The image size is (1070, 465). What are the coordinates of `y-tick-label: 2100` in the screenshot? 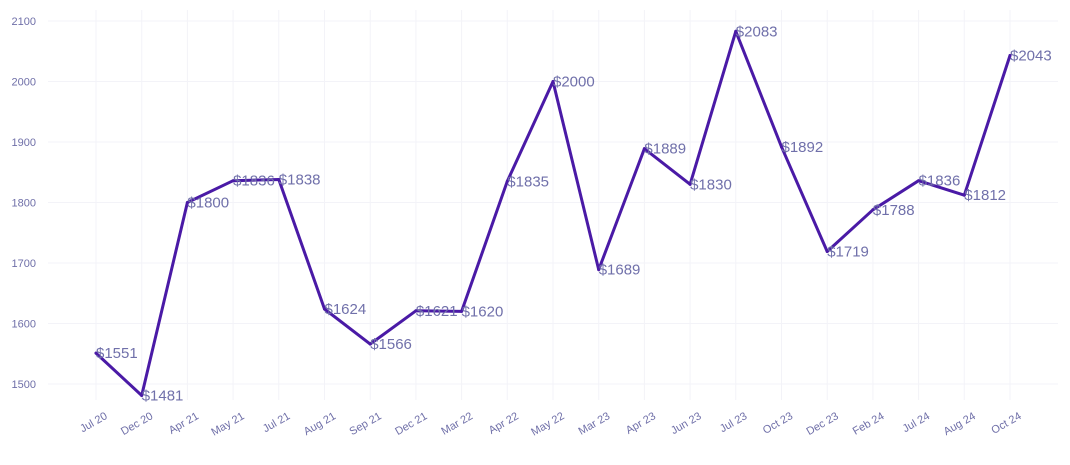 It's located at (24, 22).